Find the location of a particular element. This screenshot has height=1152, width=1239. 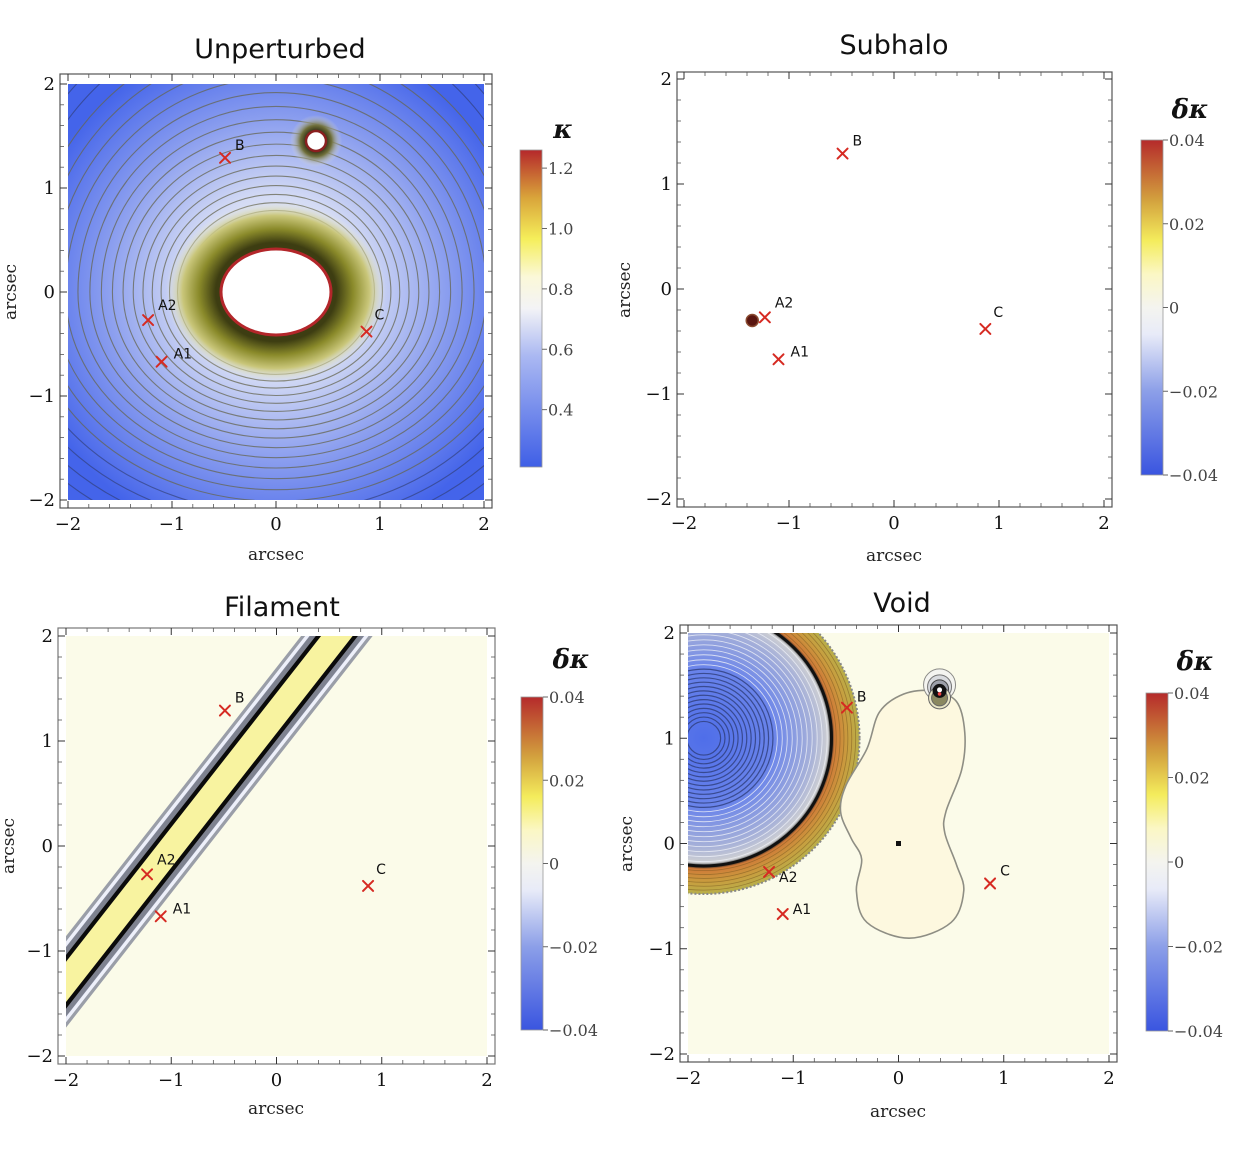

colorbar-ticks: 0.04 0.02 0 −0.02 −0.04 is located at coordinates (1190, 308).